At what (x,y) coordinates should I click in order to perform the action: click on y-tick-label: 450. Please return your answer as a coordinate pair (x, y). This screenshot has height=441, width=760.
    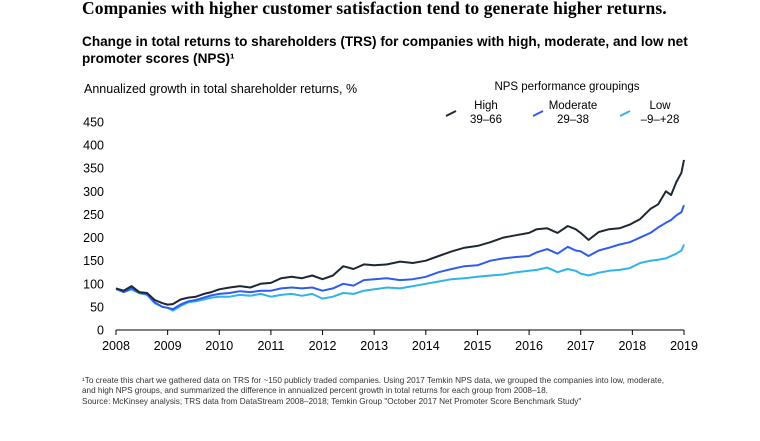
    Looking at the image, I should click on (93, 123).